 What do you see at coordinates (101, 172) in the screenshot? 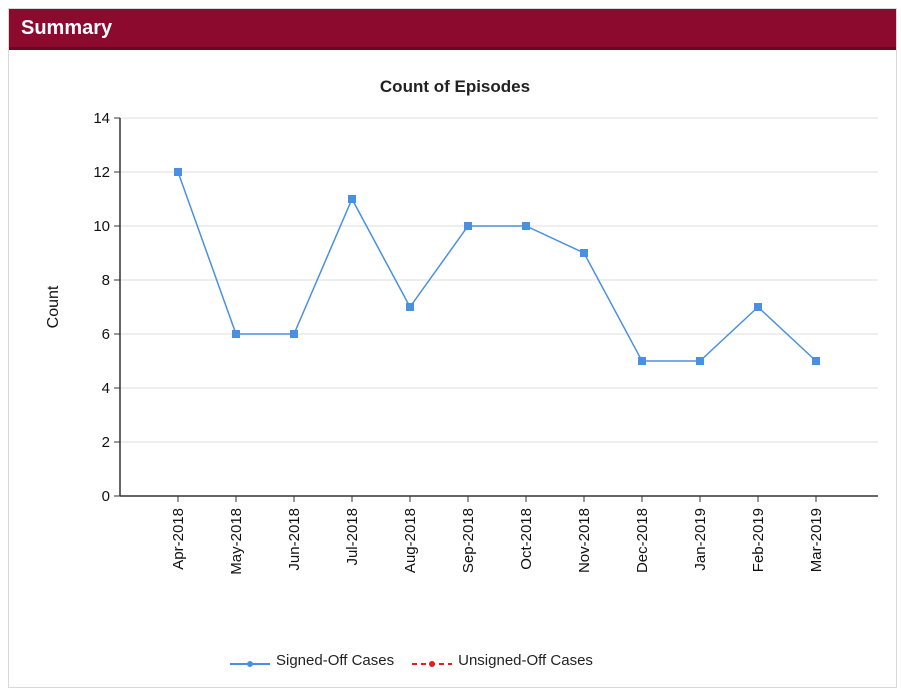
I see `y-tick-label-12: 12` at bounding box center [101, 172].